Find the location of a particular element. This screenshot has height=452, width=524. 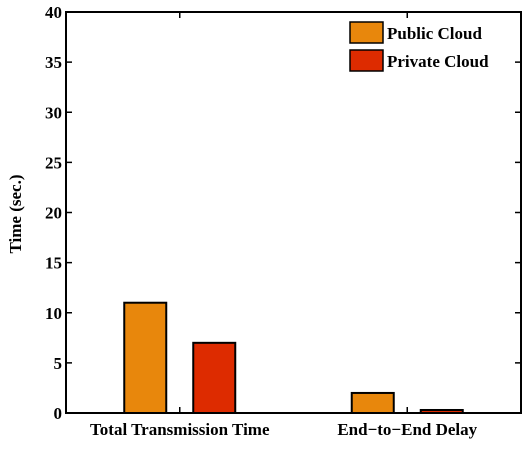

legend-swatch-public-cloud is located at coordinates (366, 32).